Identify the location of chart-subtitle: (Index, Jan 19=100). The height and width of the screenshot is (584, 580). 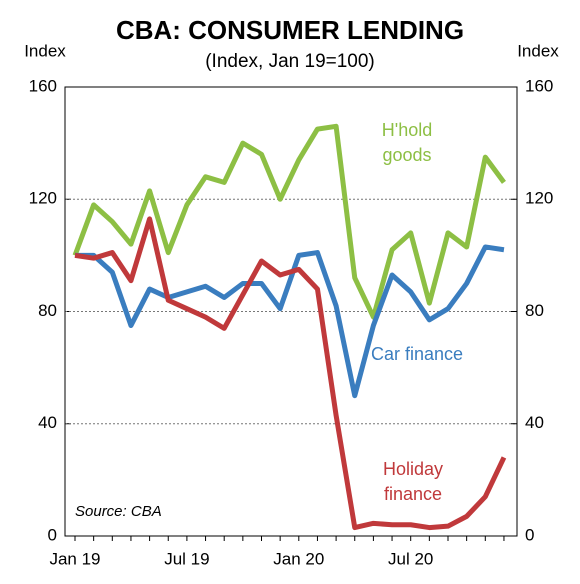
(290, 61).